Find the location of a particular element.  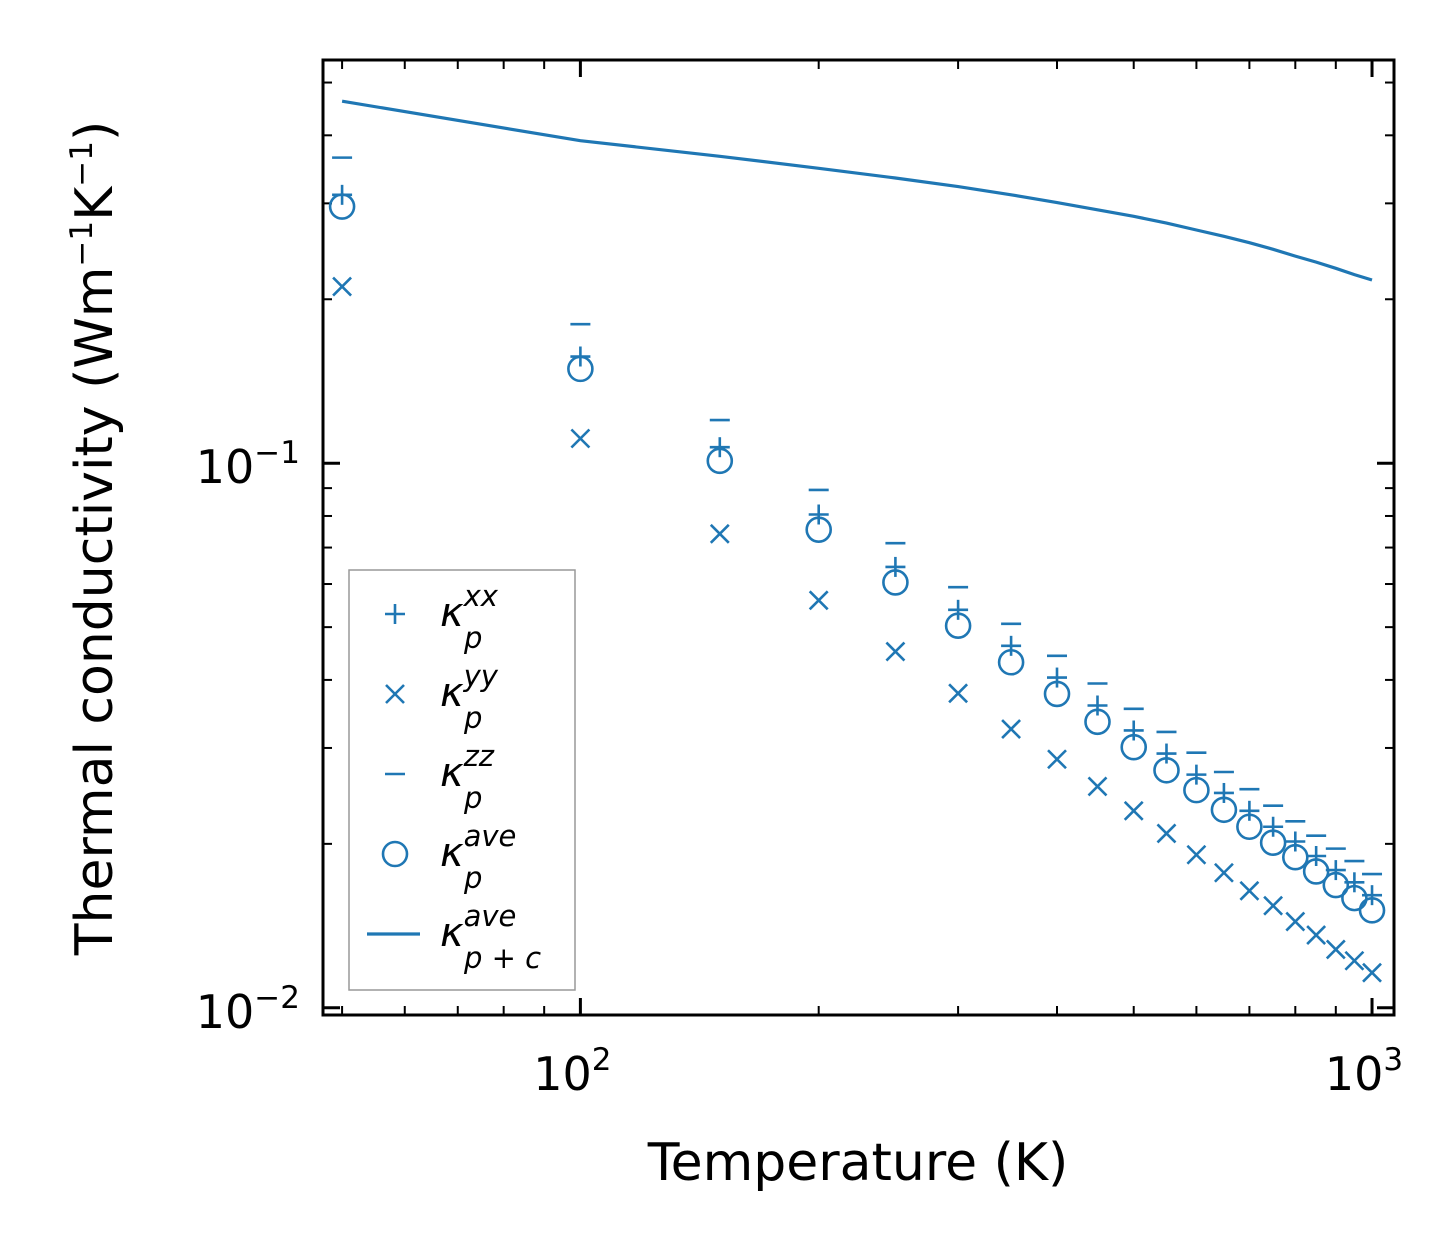

legend-label: κxx is located at coordinates (469, 607).